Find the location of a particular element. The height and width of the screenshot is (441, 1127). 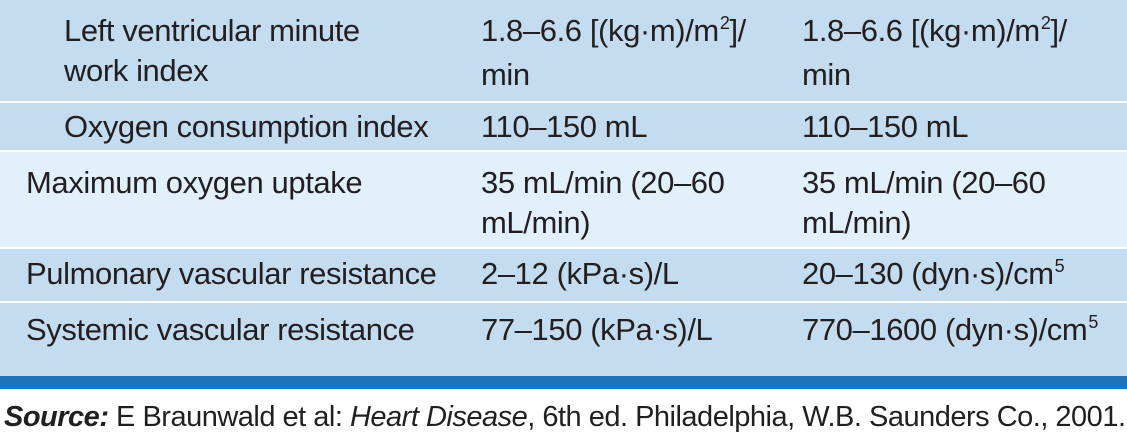

traditional-unit-cell: 20–130 (dyn·s)/cm5 is located at coordinates (933, 276).